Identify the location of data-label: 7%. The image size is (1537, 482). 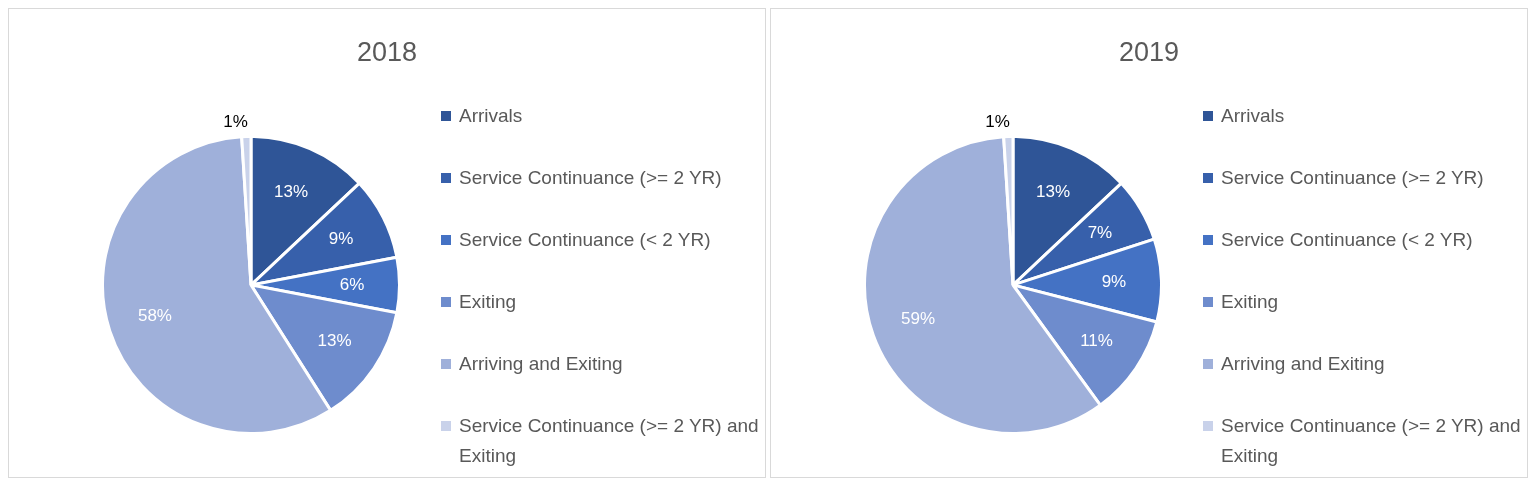
(1100, 233).